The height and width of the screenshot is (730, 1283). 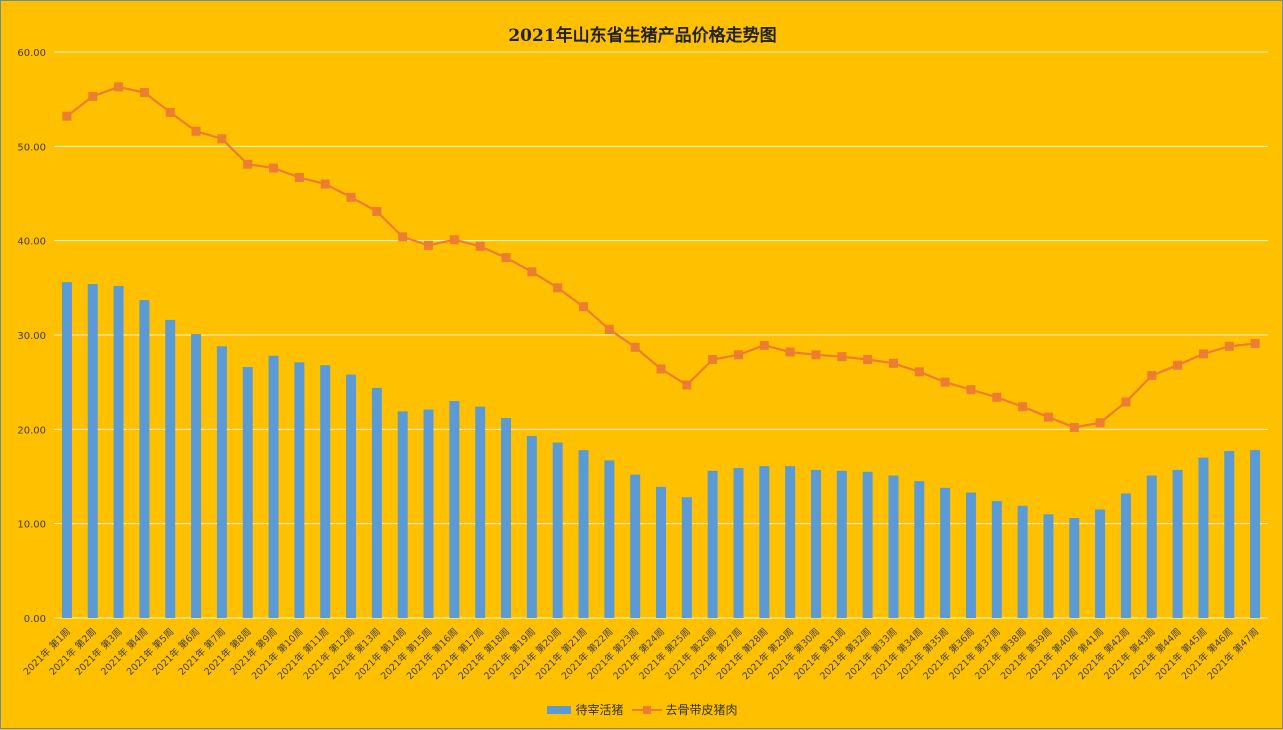 What do you see at coordinates (642, 709) in the screenshot?
I see `legend: 待宰活猪 去骨带皮猪肉` at bounding box center [642, 709].